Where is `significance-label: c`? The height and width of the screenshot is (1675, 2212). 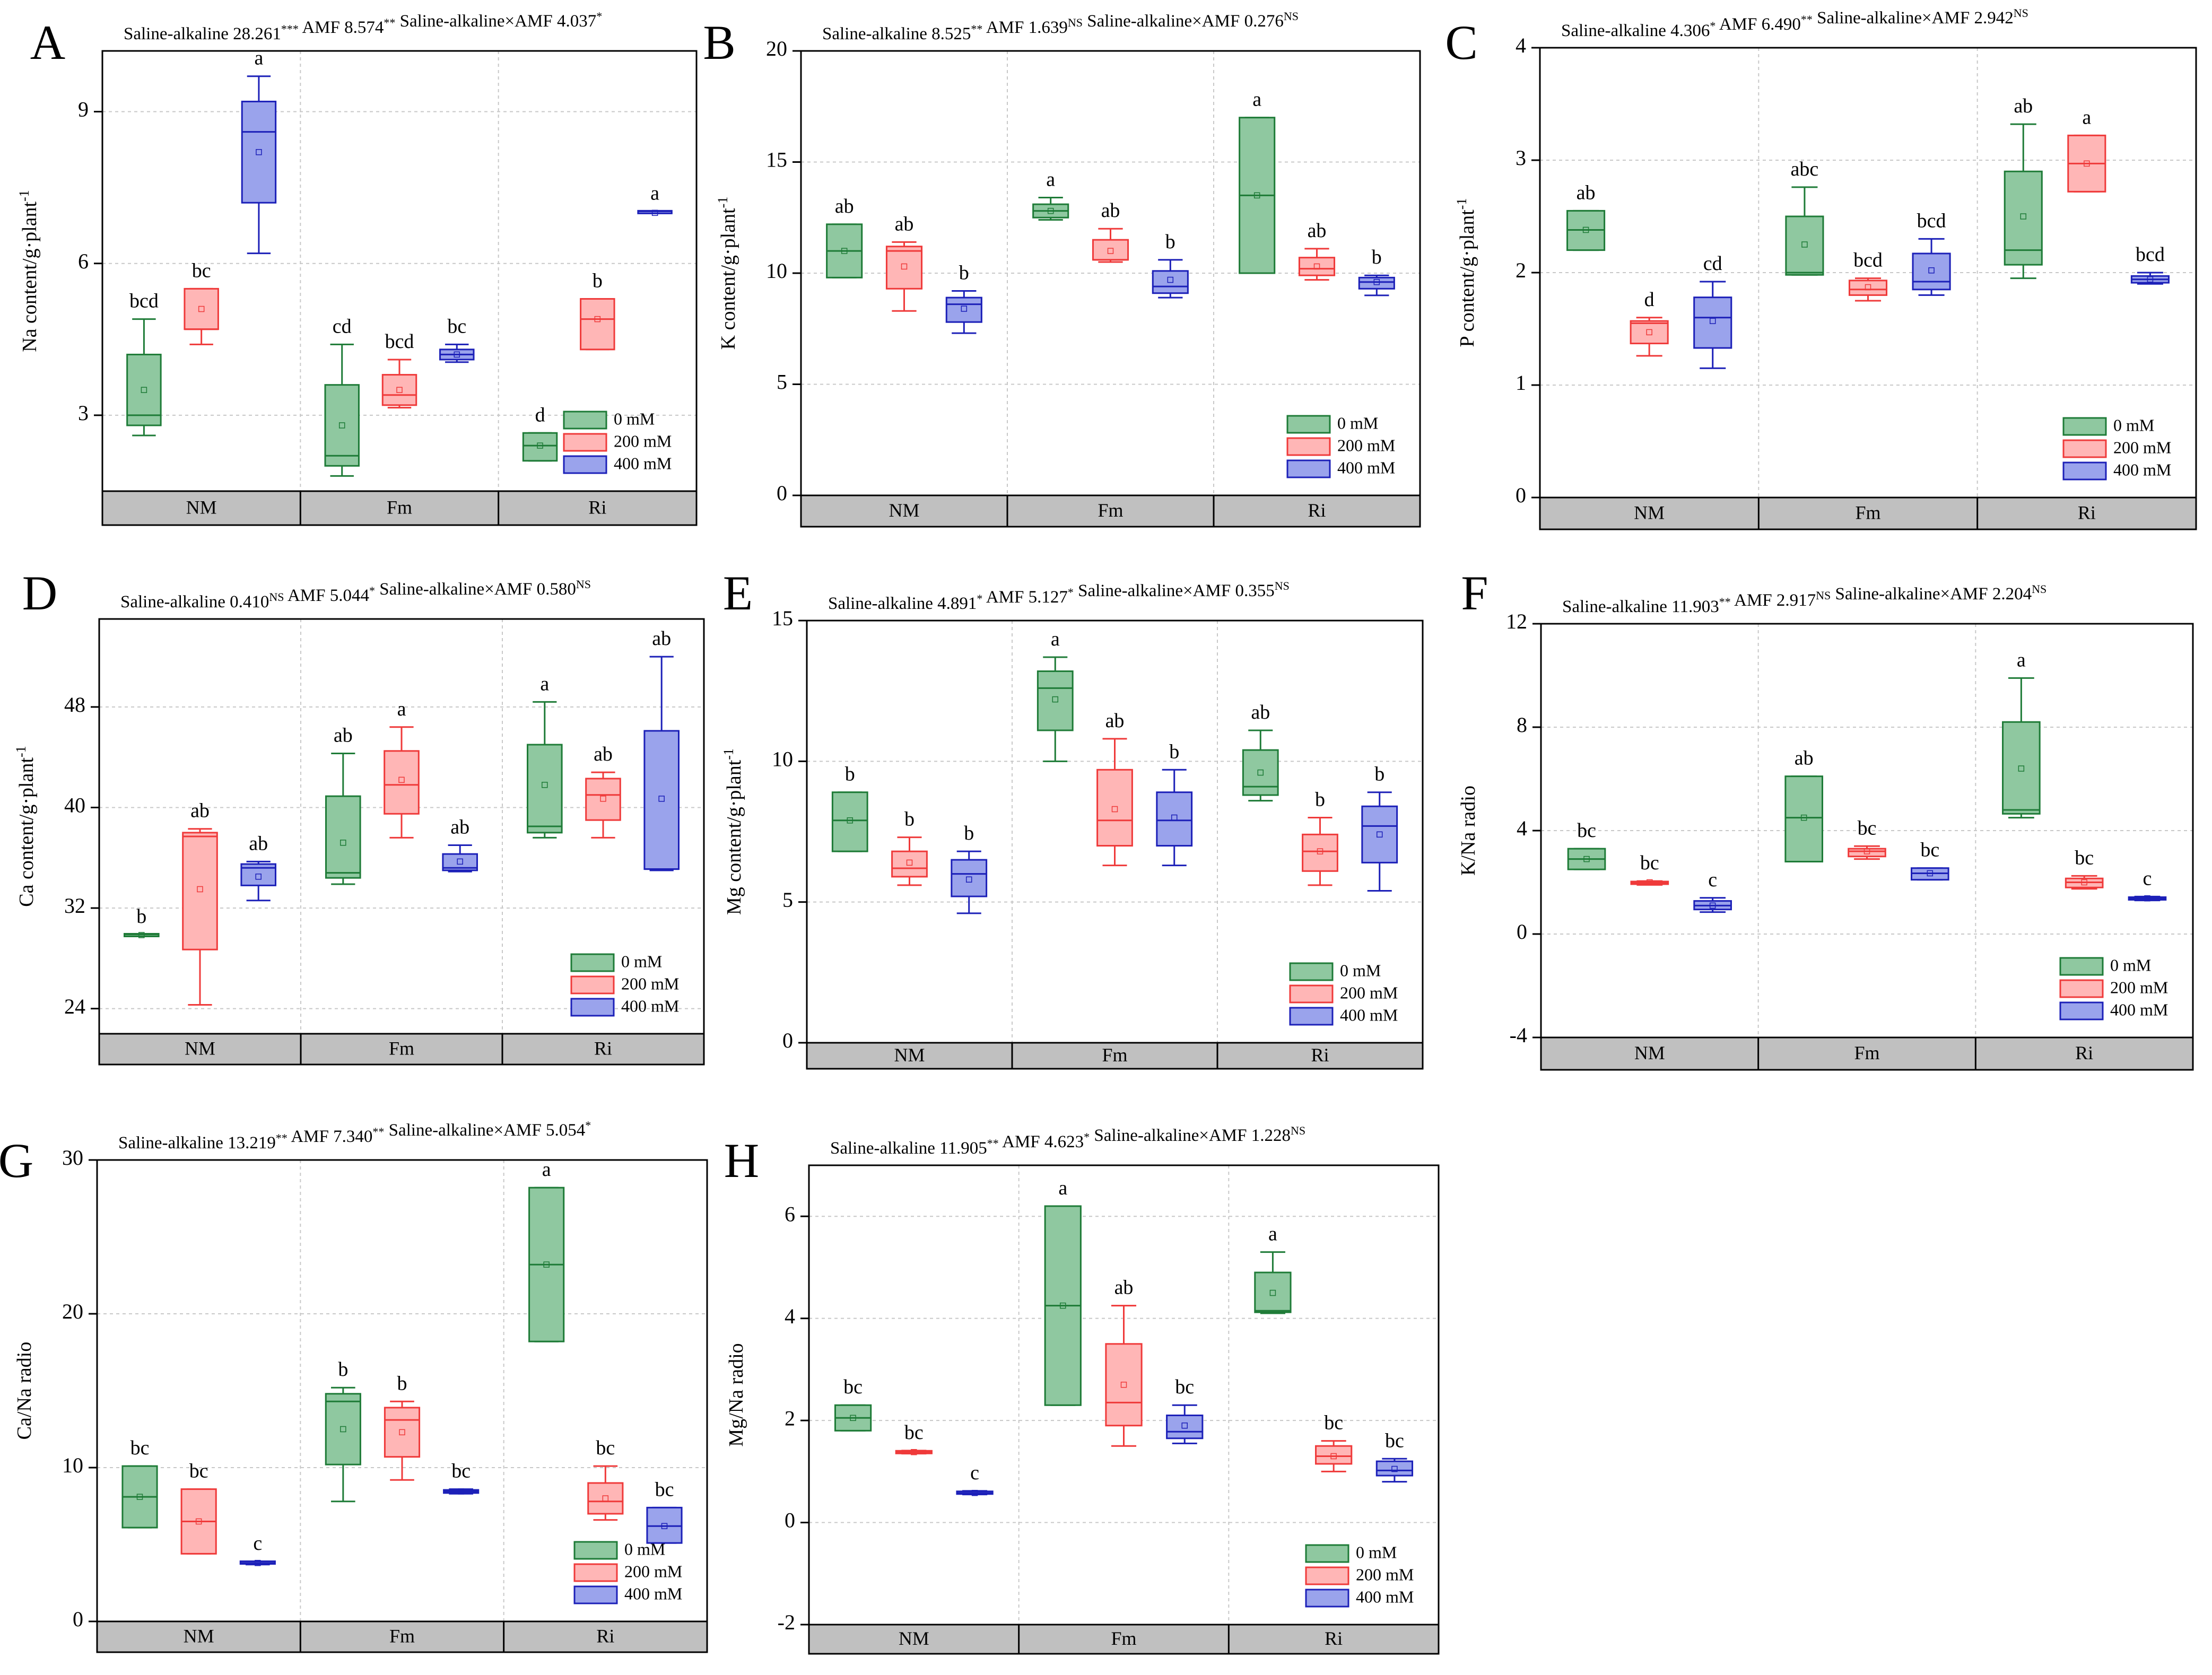
significance-label: c is located at coordinates (974, 1473).